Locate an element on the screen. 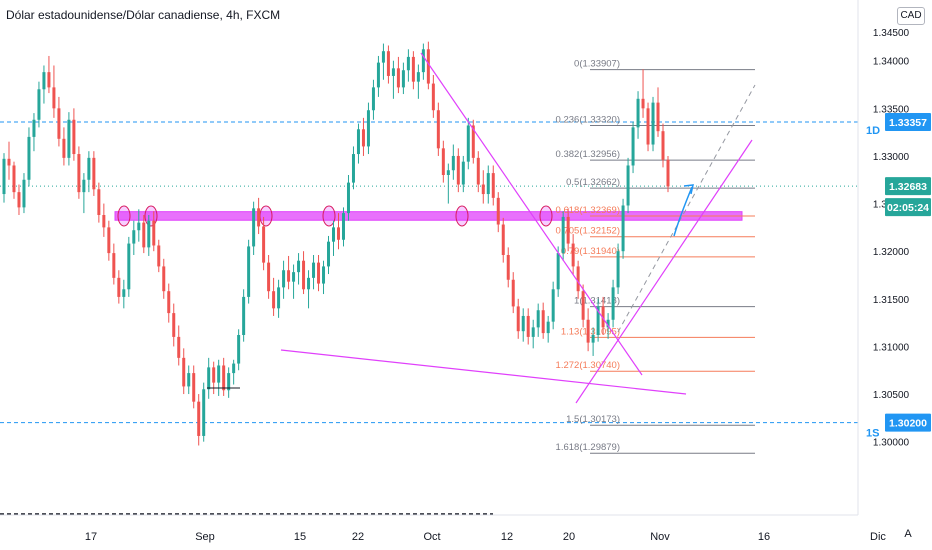 Image resolution: width=932 pixels, height=550 pixels. time-tick-label: 12 is located at coordinates (507, 537).